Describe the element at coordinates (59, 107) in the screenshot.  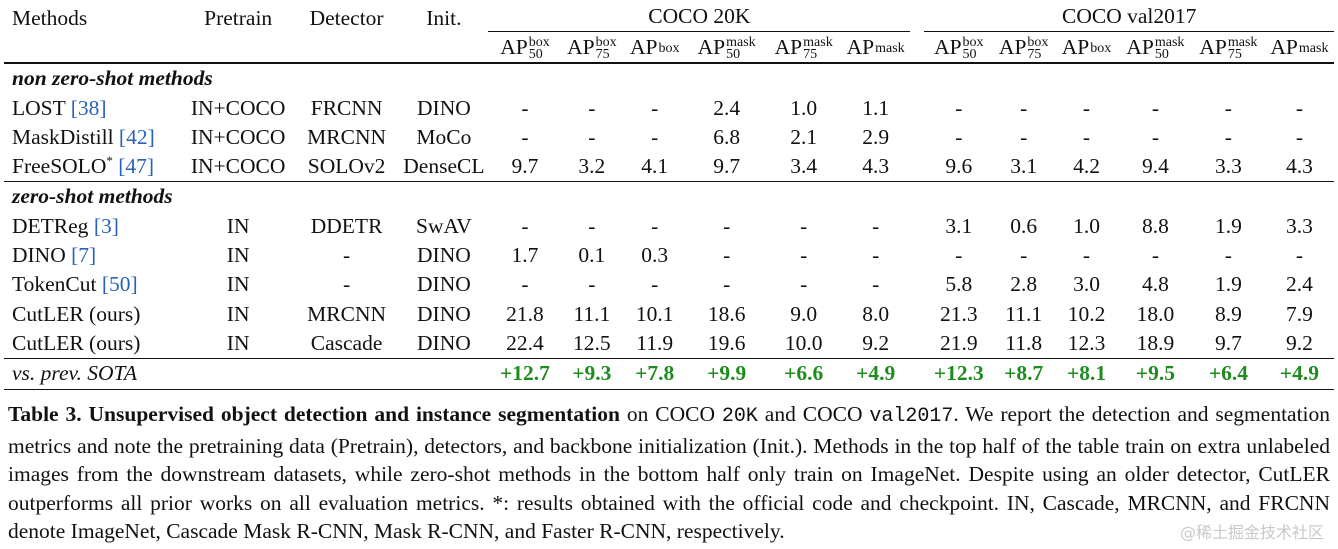
I see `method-name-cell: LOST [38]` at that location.